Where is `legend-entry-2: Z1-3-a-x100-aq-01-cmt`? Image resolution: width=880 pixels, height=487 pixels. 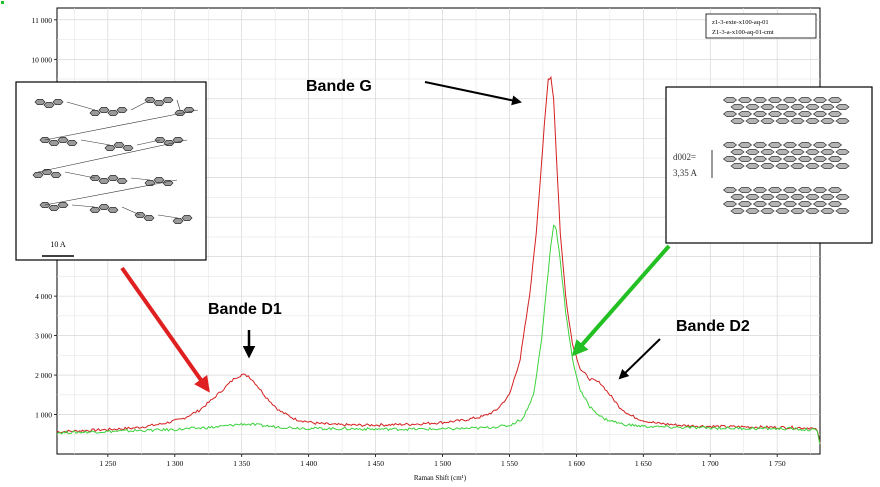 legend-entry-2: Z1-3-a-x100-aq-01-cmt is located at coordinates (743, 32).